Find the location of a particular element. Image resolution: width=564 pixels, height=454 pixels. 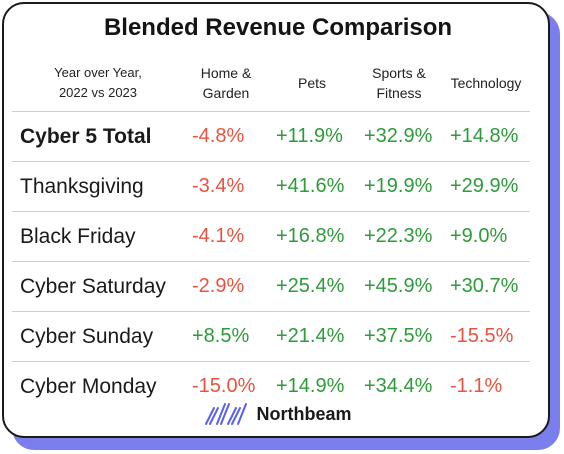

value-cell: +8.5% is located at coordinates (226, 336).